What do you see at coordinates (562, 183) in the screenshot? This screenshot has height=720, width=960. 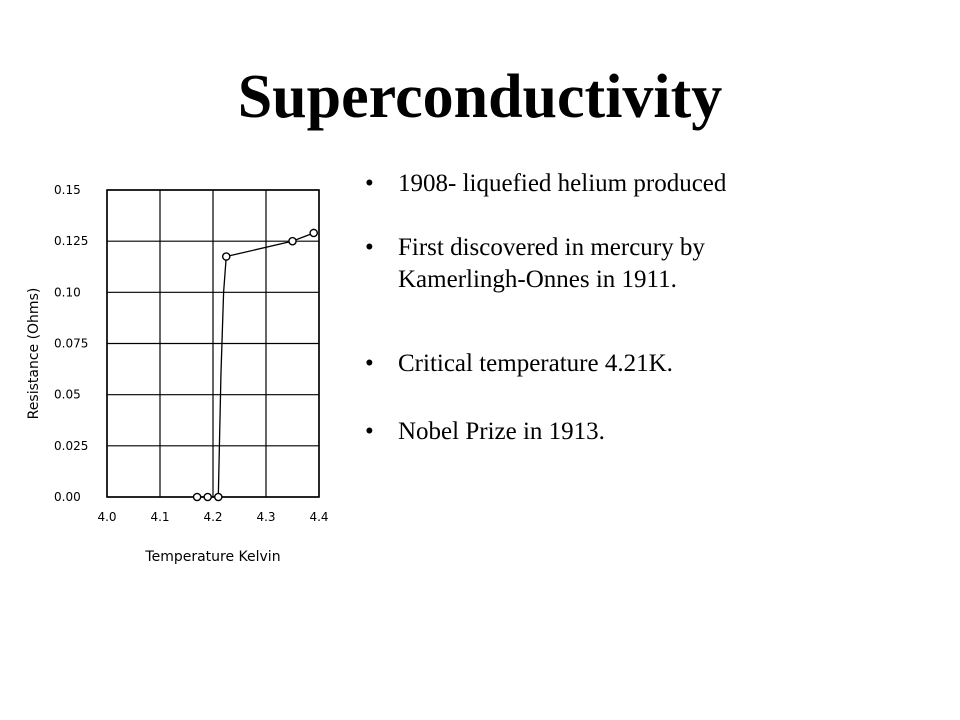 I see `bullet-text: 1908- liquefied helium produced` at bounding box center [562, 183].